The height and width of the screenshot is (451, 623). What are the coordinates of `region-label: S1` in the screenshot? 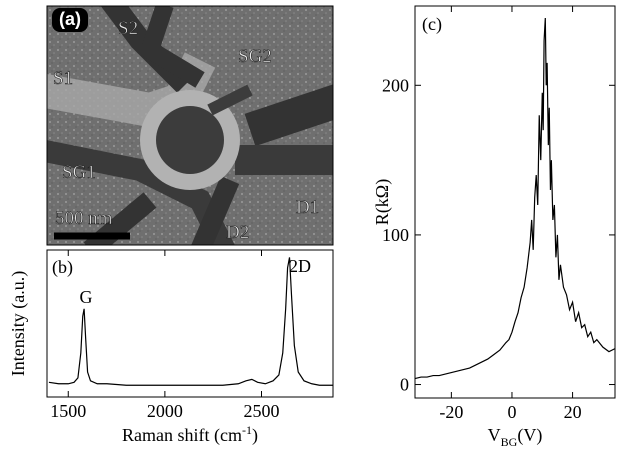 It's located at (63, 78).